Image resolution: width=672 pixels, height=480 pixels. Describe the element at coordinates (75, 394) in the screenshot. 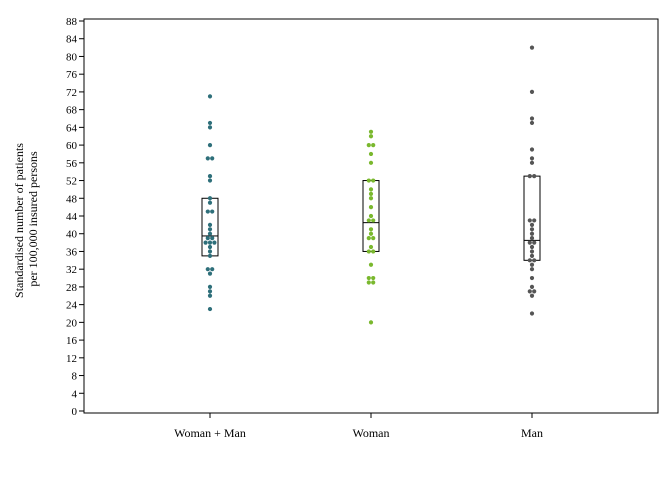

I see `y-tick-label-4: 4` at that location.